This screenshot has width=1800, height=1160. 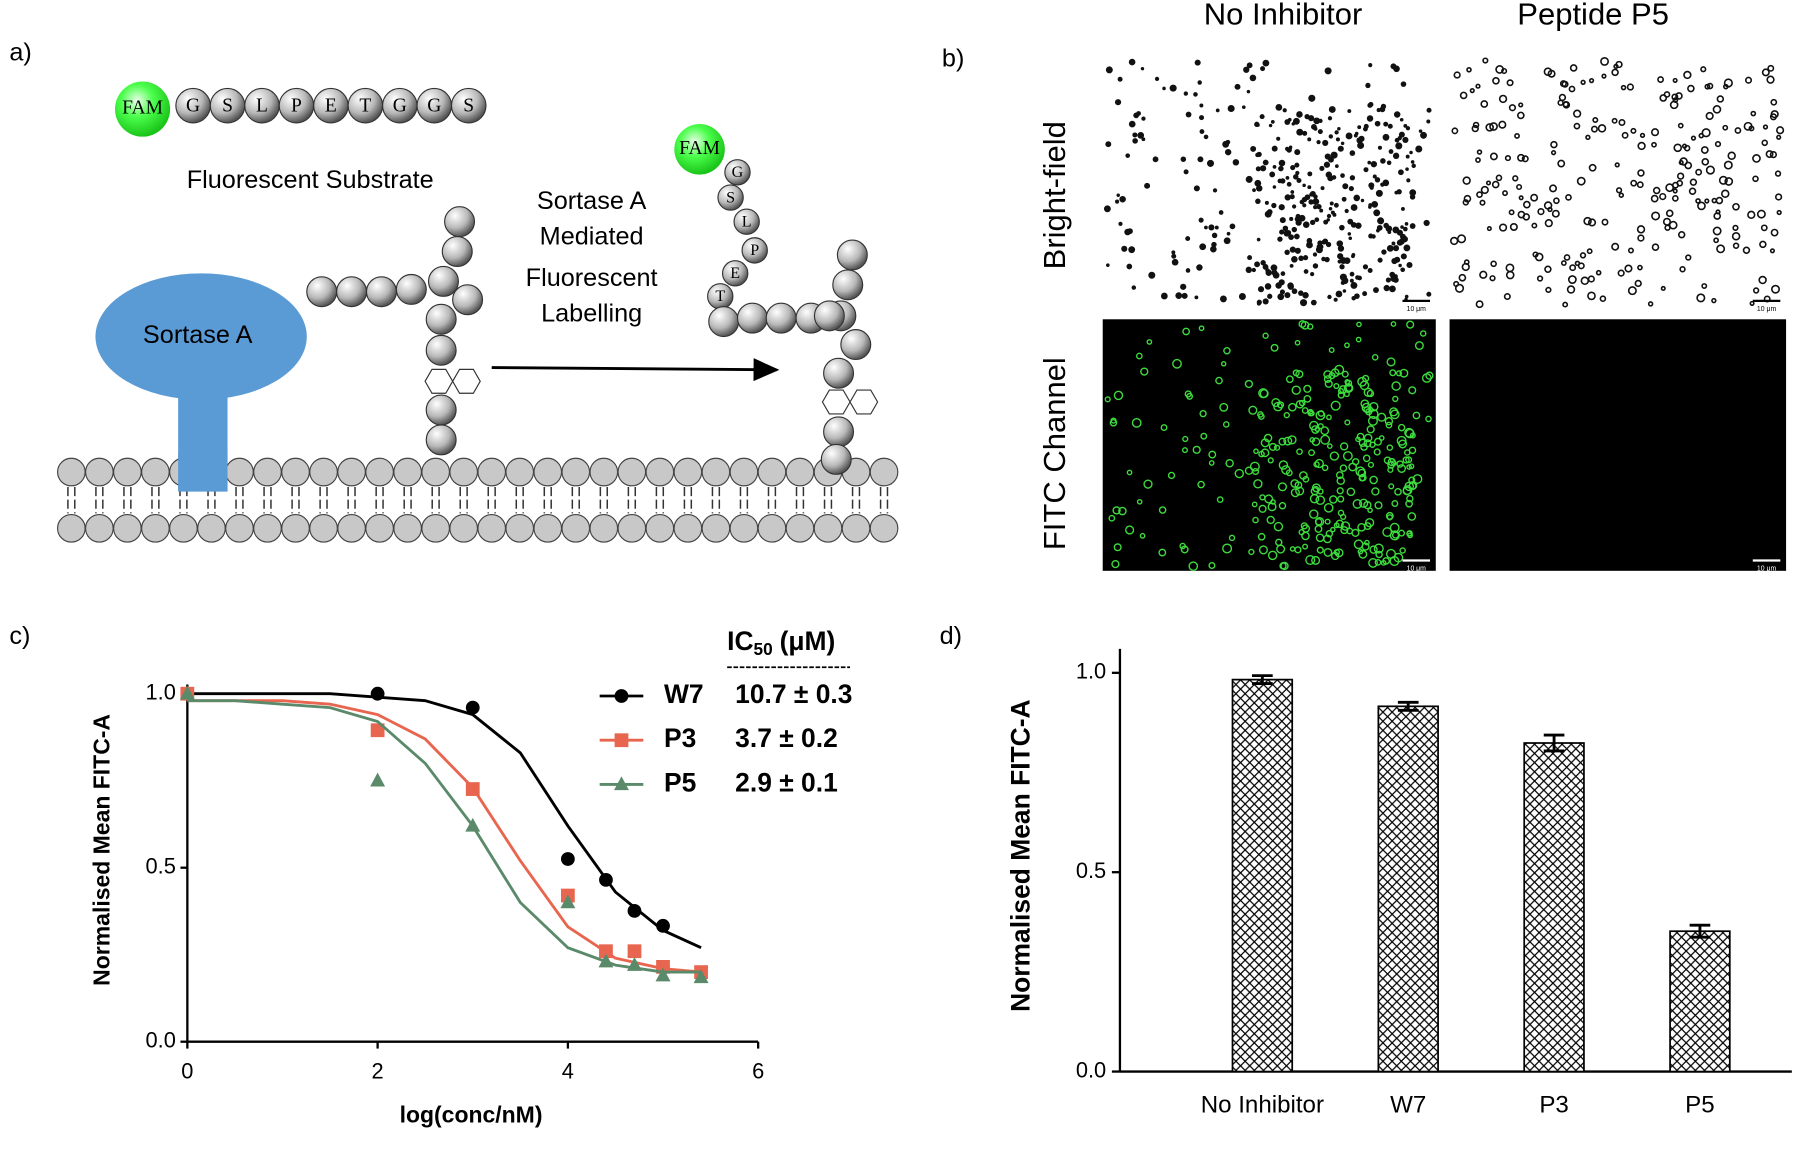 What do you see at coordinates (763, 649) in the screenshot?
I see `legend-title-part: 50` at bounding box center [763, 649].